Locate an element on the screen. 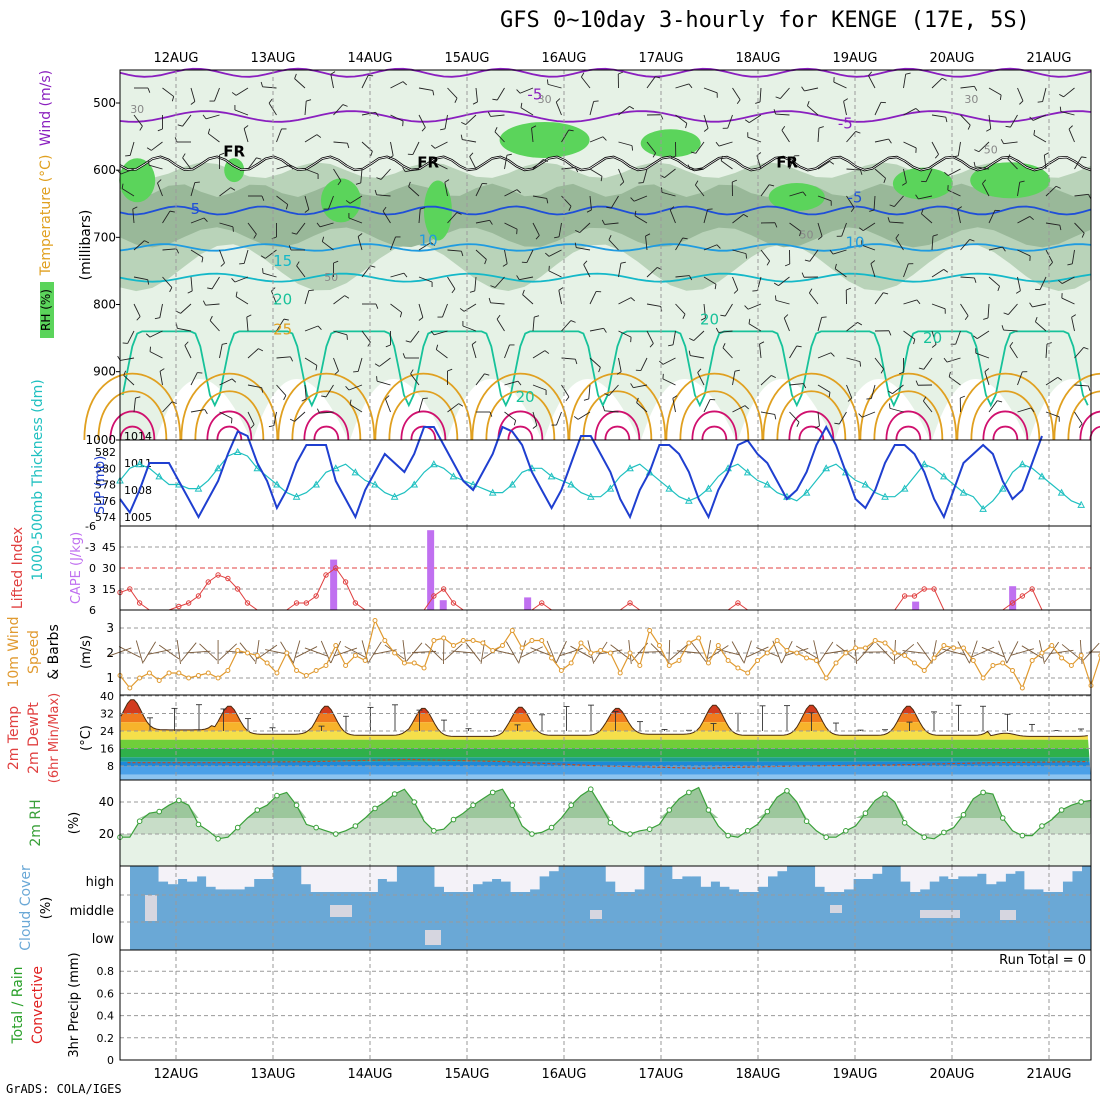  temp-band is located at coordinates (605, 726).